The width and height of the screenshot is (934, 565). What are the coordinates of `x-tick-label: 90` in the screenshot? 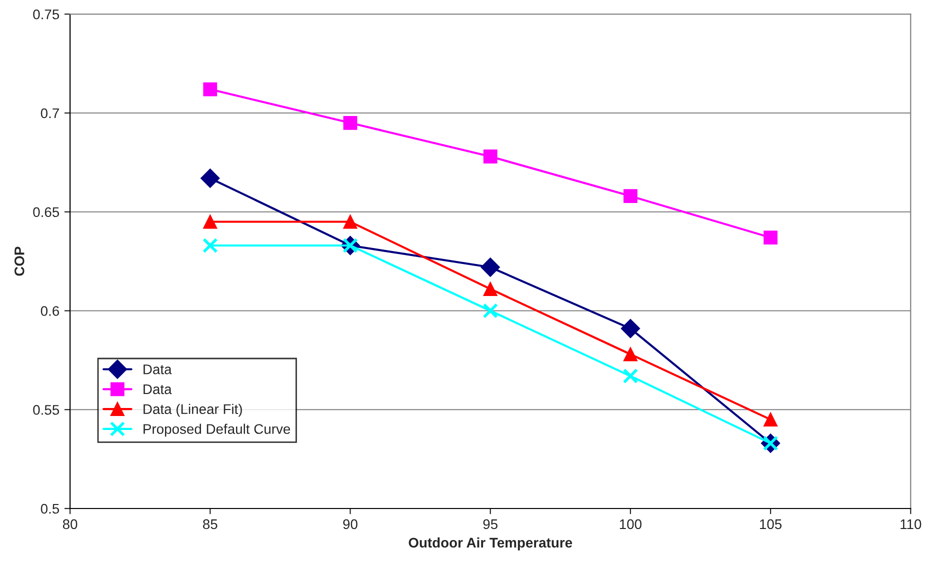 It's located at (350, 524).